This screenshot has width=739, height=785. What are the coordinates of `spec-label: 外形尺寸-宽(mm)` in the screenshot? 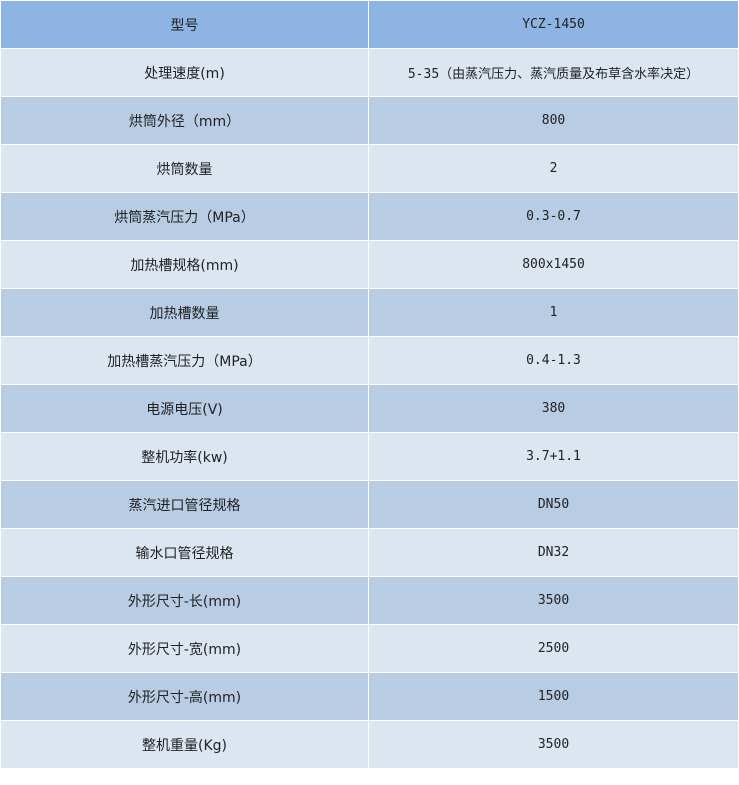 It's located at (184, 648).